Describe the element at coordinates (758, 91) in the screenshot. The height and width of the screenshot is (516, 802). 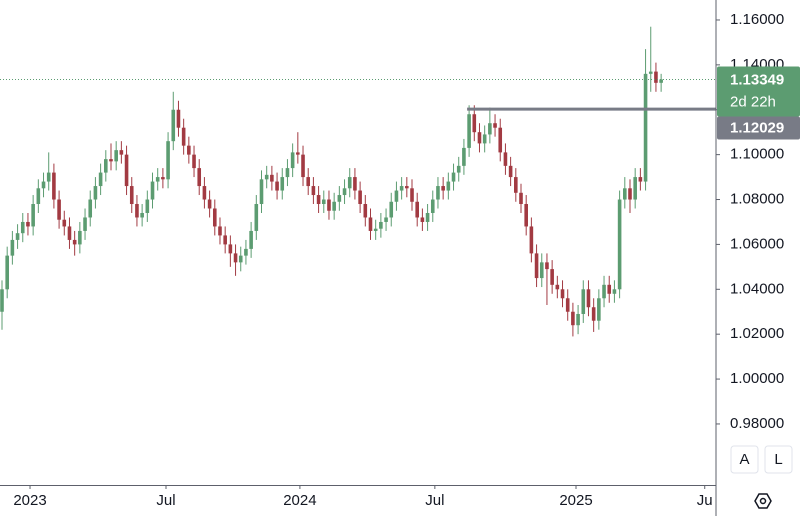
I see `last-price-badge` at that location.